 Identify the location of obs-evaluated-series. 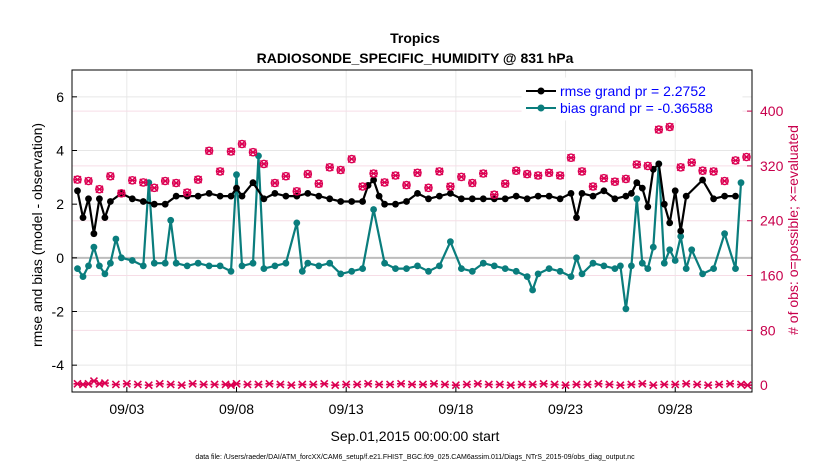
(412, 383).